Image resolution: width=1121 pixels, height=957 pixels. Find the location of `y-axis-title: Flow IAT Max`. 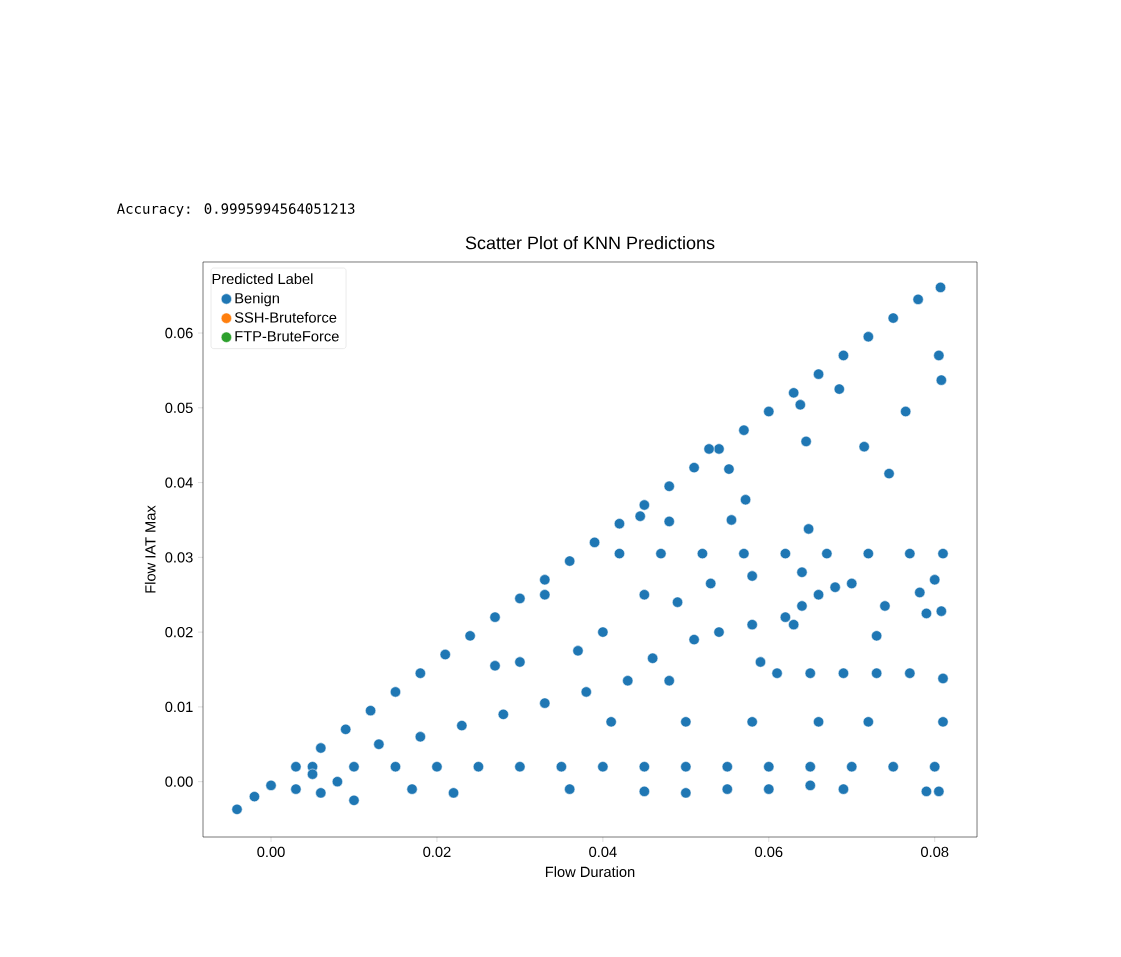

y-axis-title: Flow IAT Max is located at coordinates (150, 549).